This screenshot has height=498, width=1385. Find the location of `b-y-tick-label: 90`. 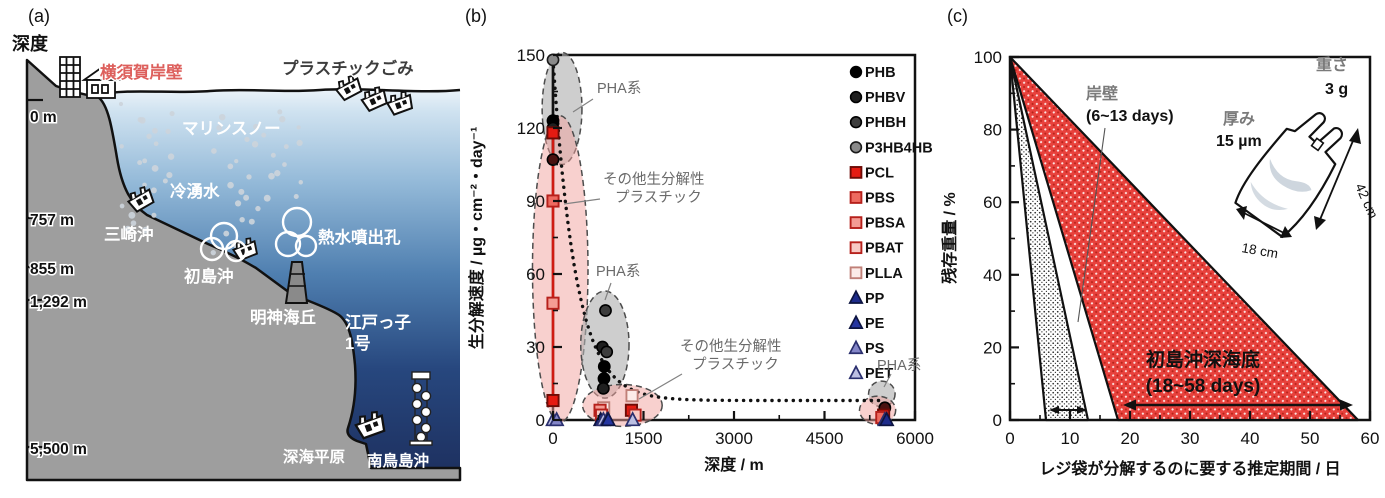

b-y-tick-label: 90 is located at coordinates (535, 201).